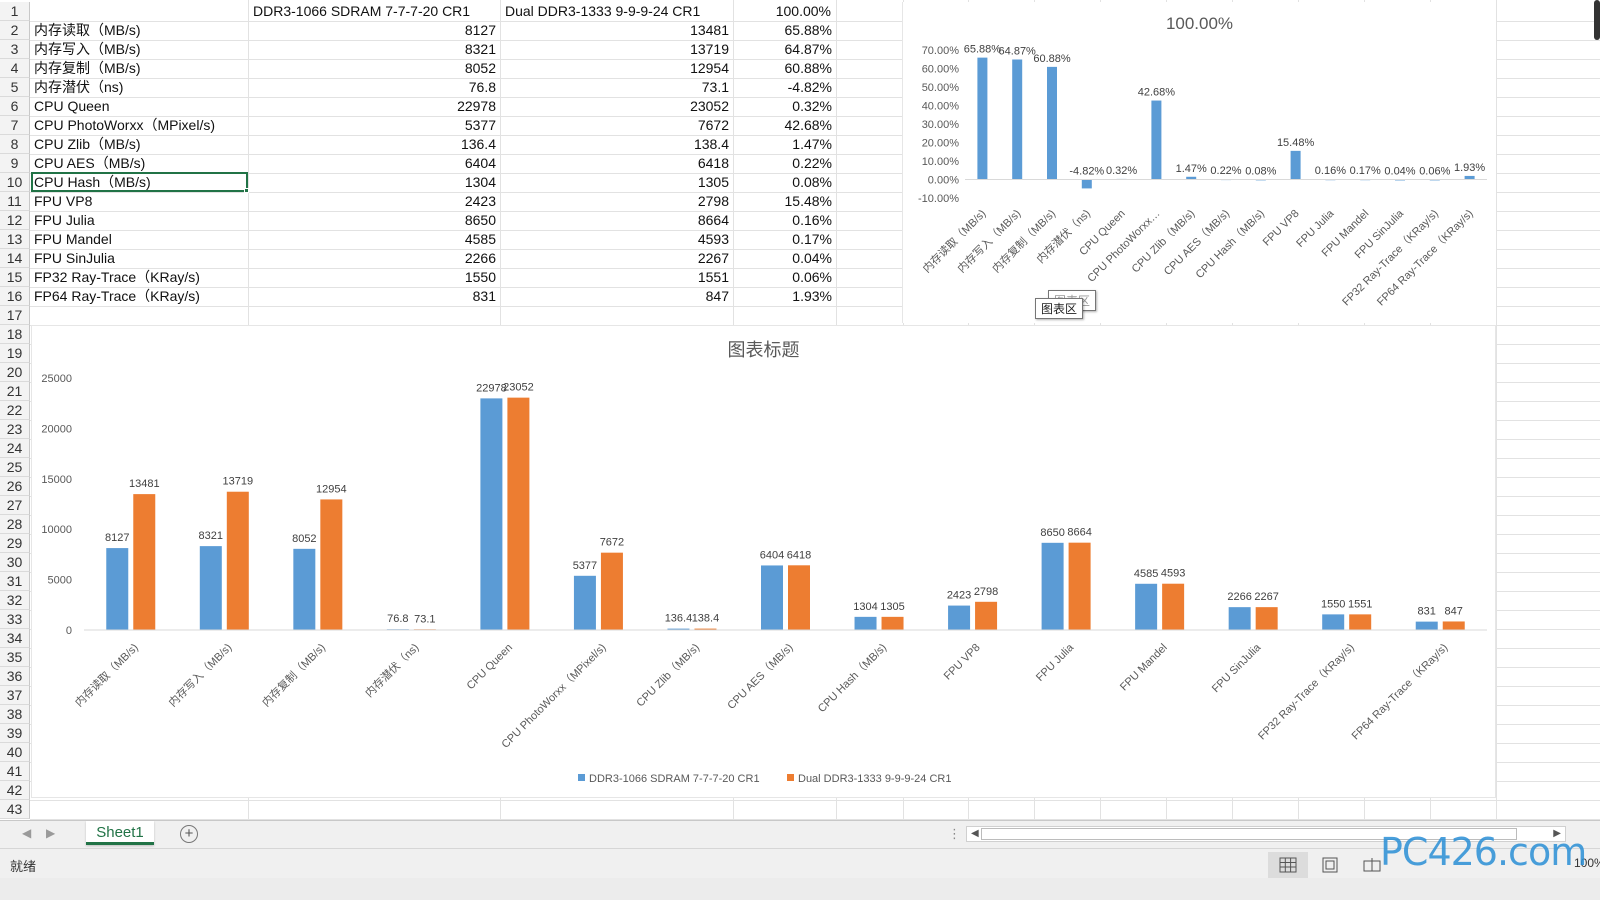 The width and height of the screenshot is (1600, 900). Describe the element at coordinates (1249, 834) in the screenshot. I see `horizontal-scroll-thumb` at that location.